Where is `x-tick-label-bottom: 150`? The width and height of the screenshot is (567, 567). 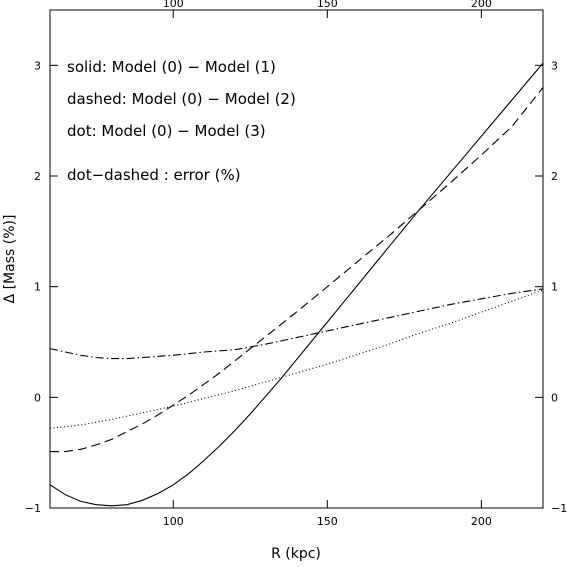
x-tick-label-bottom: 150 is located at coordinates (327, 521).